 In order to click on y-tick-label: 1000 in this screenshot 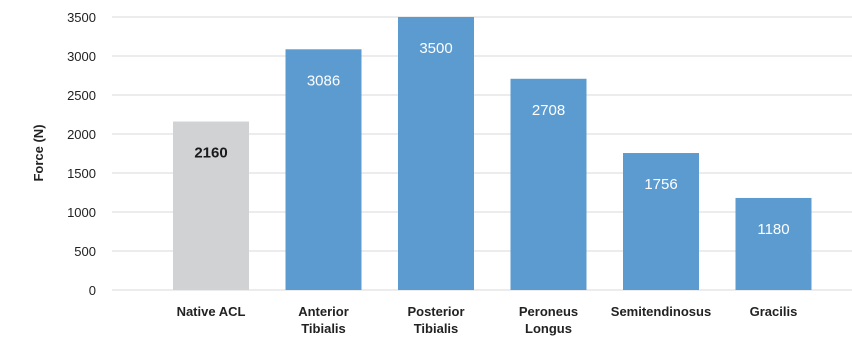, I will do `click(81, 212)`.